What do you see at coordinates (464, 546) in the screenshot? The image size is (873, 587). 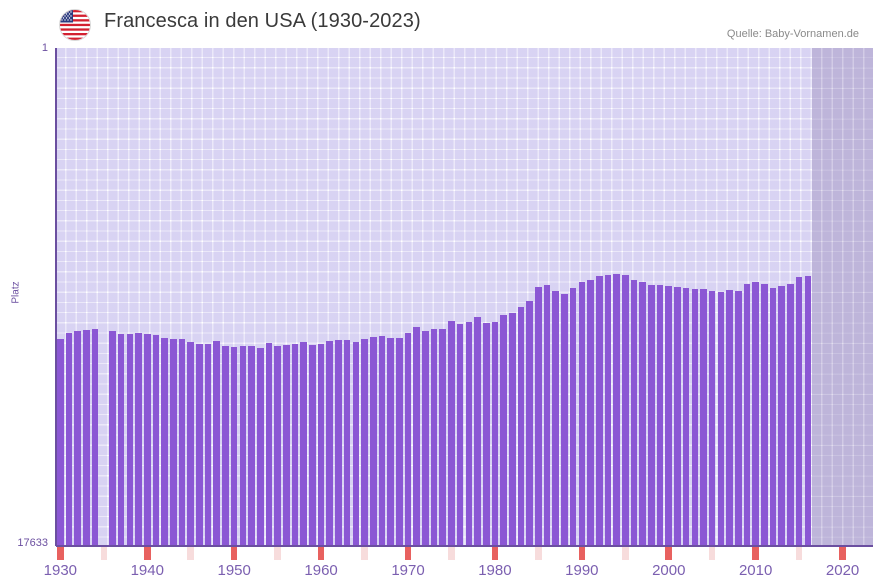 I see `x-axis-line` at bounding box center [464, 546].